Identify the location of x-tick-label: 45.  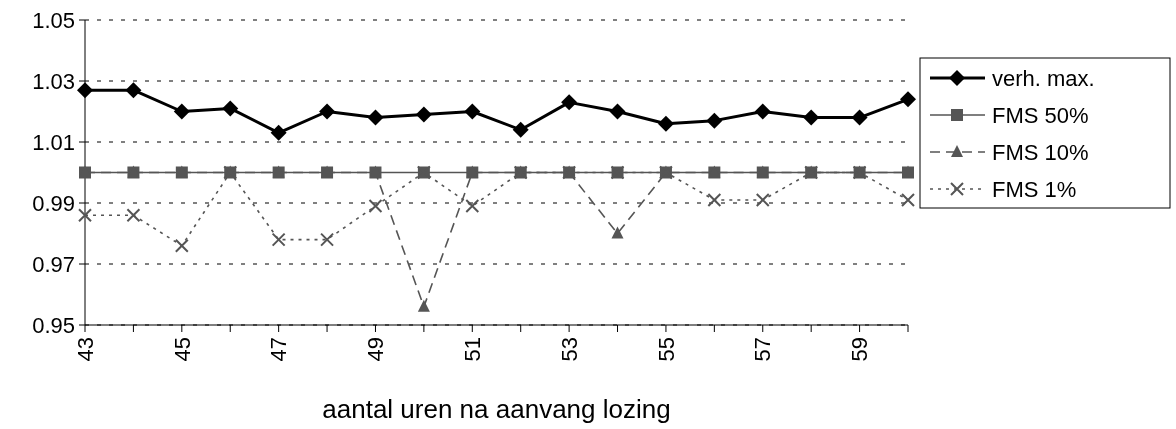
(182, 349).